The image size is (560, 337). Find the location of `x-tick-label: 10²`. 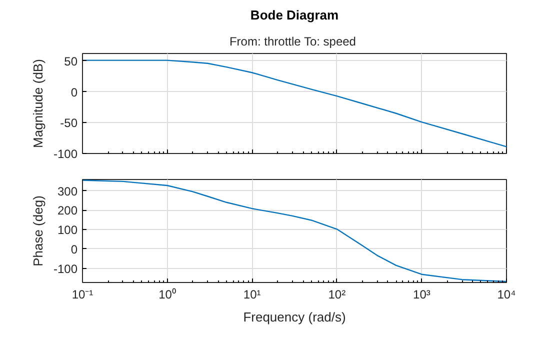

x-tick-label: 10² is located at coordinates (337, 295).